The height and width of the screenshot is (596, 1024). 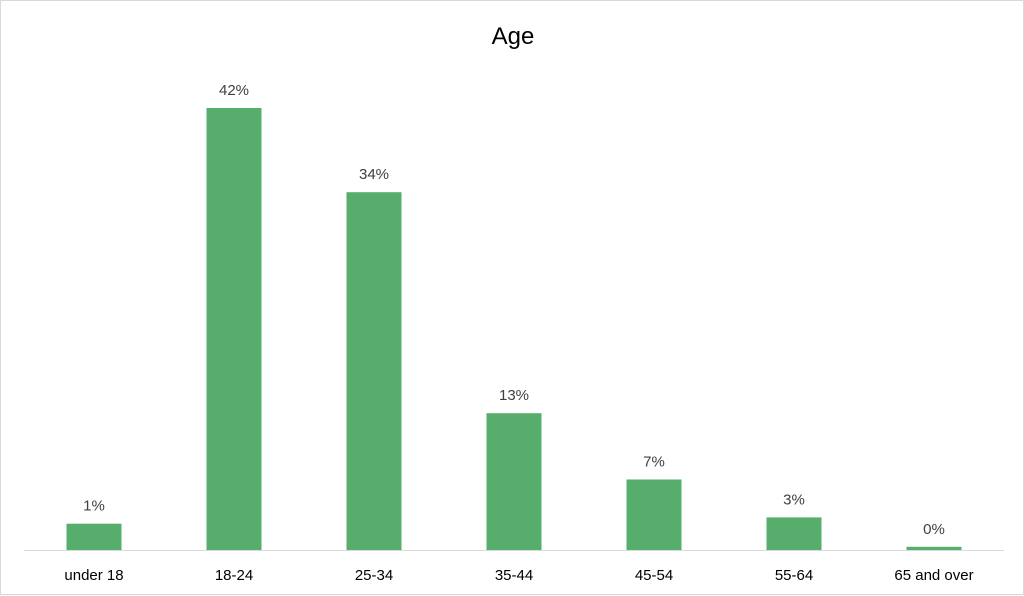 What do you see at coordinates (514, 575) in the screenshot?
I see `x-tick-label-3: 35-44` at bounding box center [514, 575].